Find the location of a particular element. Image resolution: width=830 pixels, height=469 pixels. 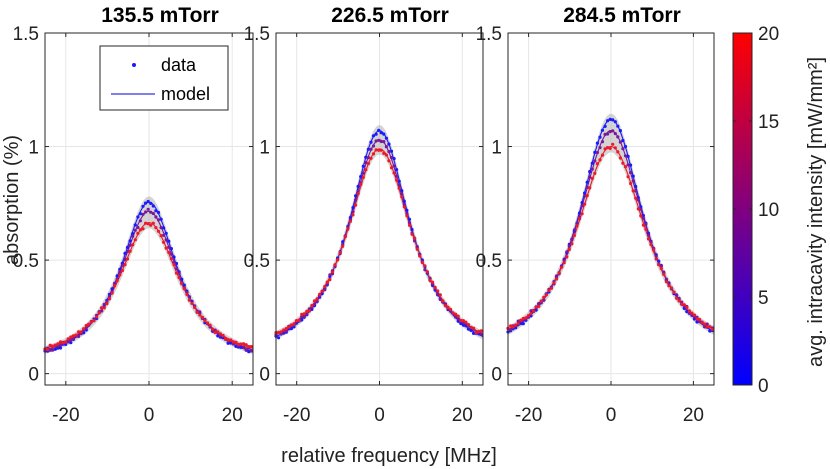

y-tick-label: 0 is located at coordinates (33, 375).